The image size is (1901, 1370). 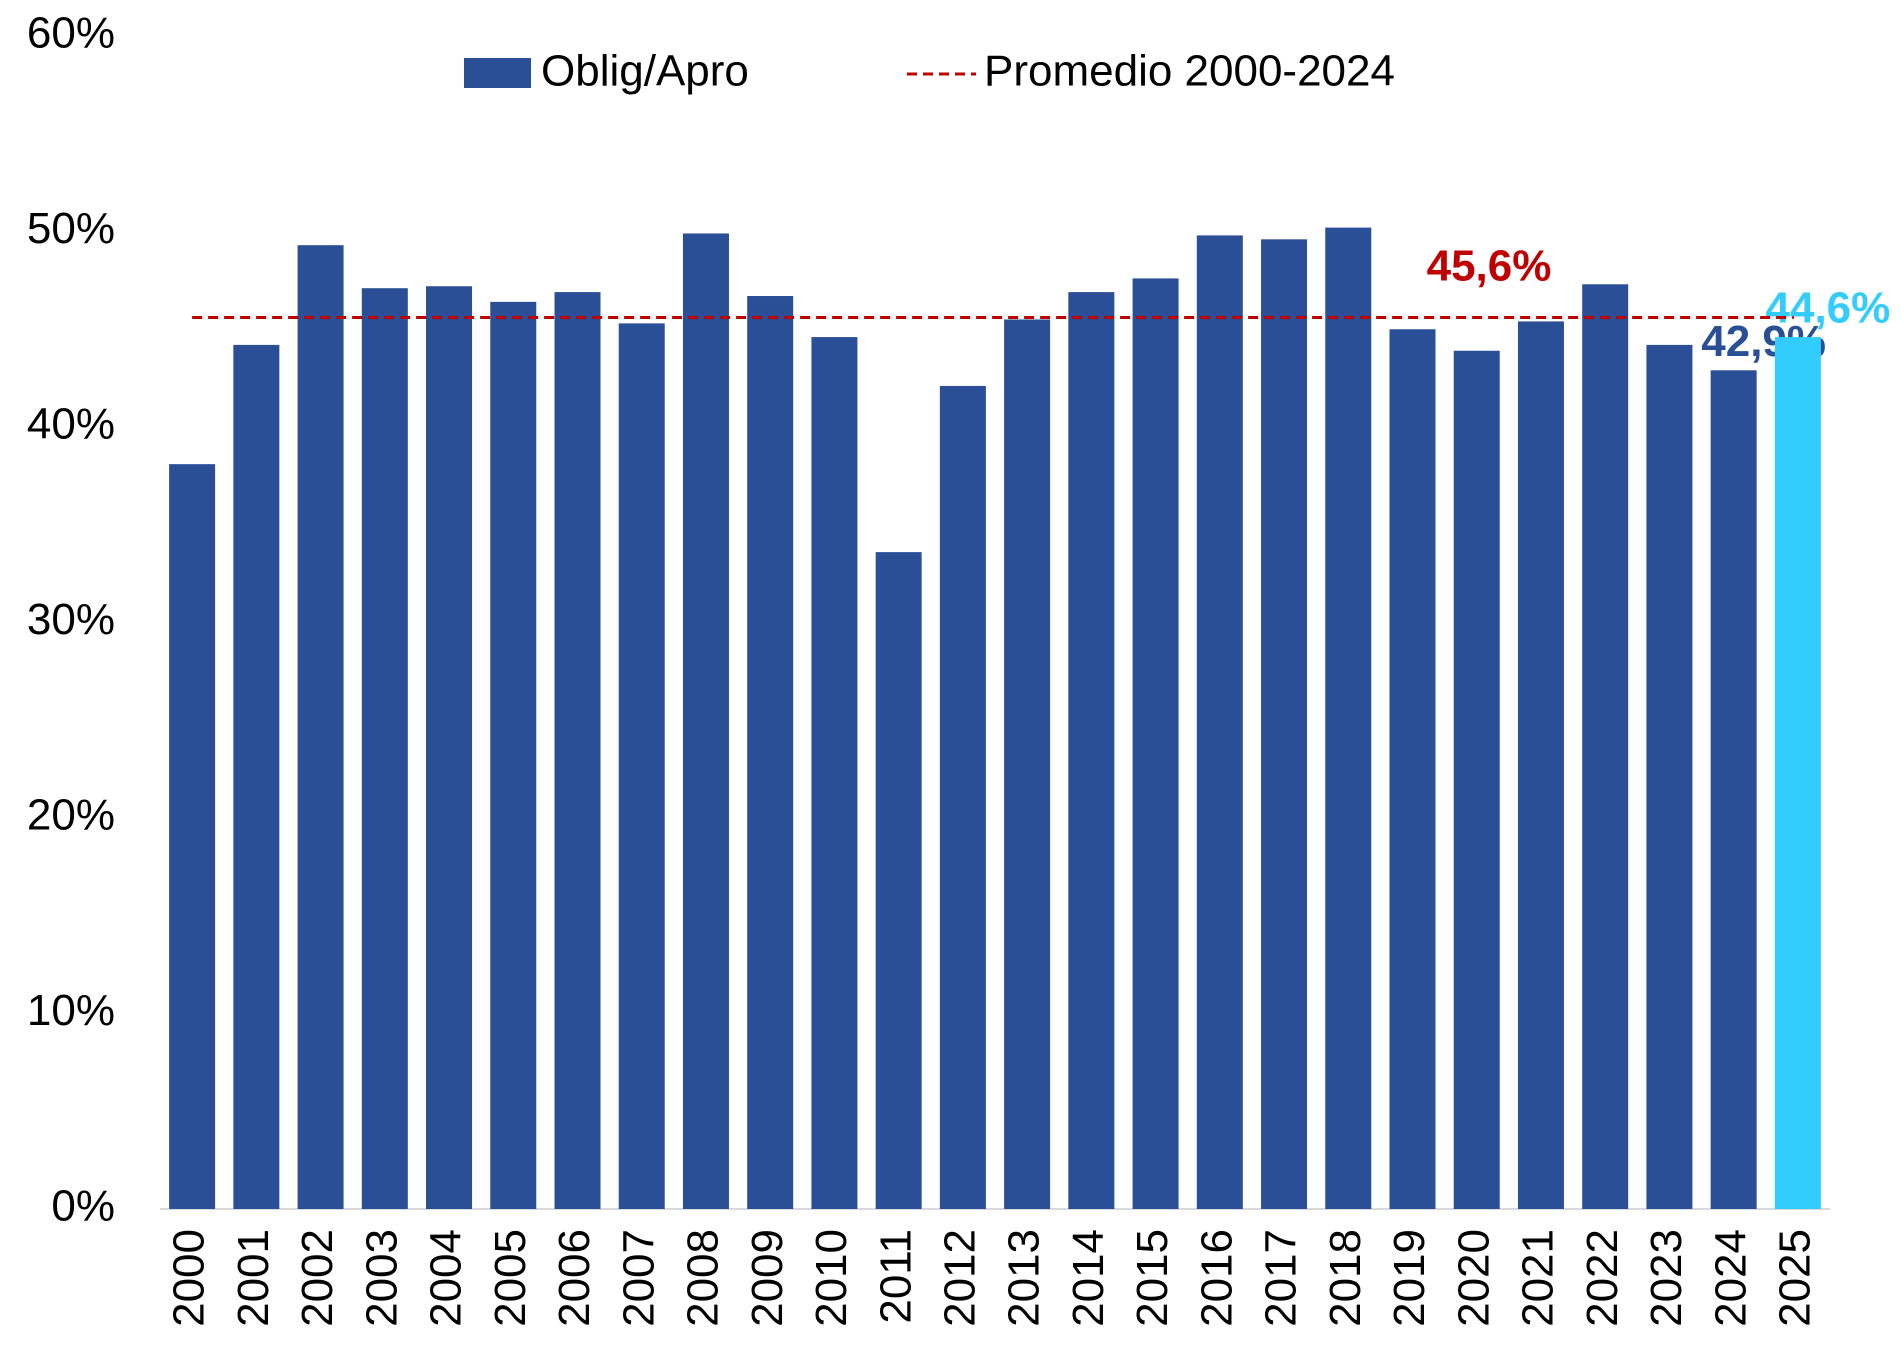 What do you see at coordinates (1345, 1278) in the screenshot?
I see `x-tick-label: 2018` at bounding box center [1345, 1278].